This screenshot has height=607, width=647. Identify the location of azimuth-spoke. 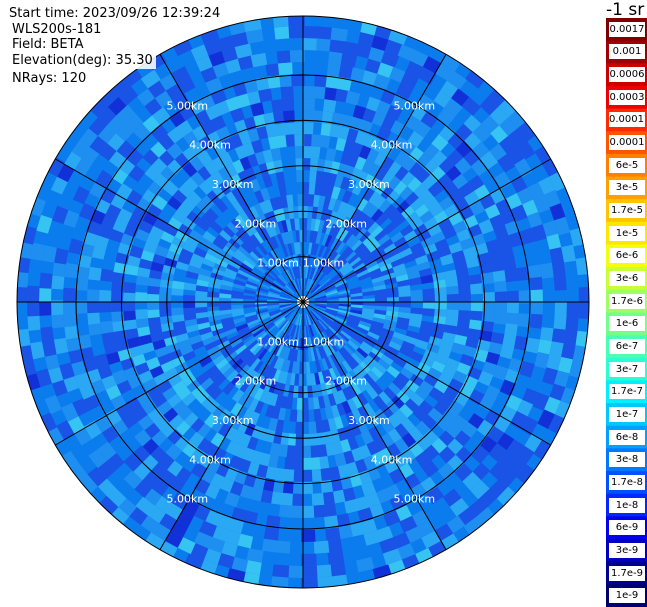
(179, 373).